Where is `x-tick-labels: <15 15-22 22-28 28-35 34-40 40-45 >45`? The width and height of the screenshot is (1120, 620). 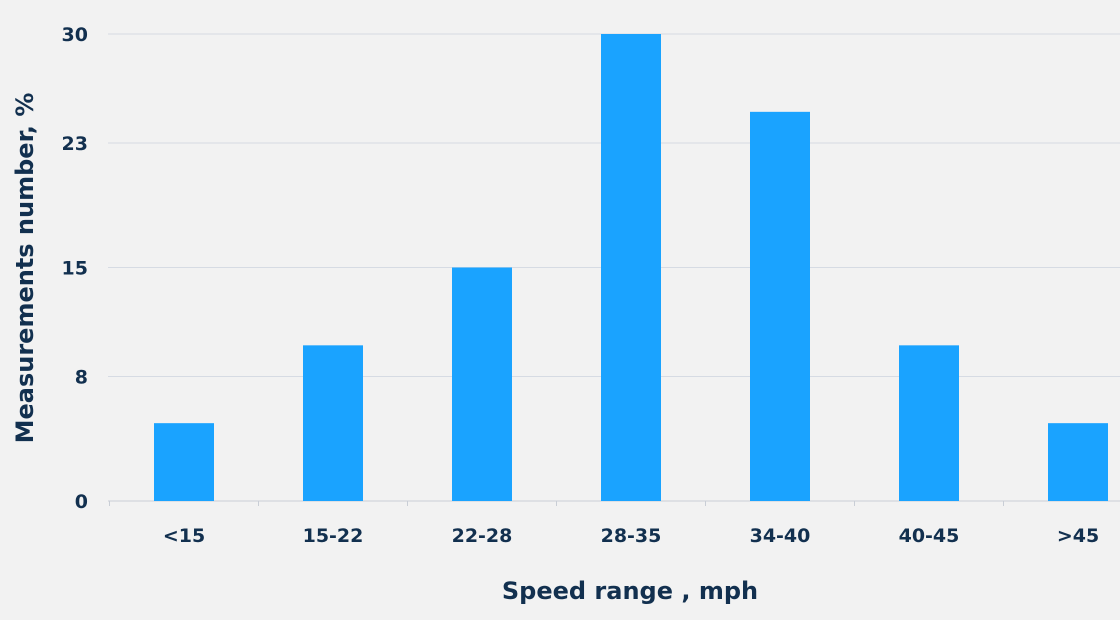
x-tick-labels: <15 15-22 22-28 28-35 34-40 40-45 >45 is located at coordinates (631, 536).